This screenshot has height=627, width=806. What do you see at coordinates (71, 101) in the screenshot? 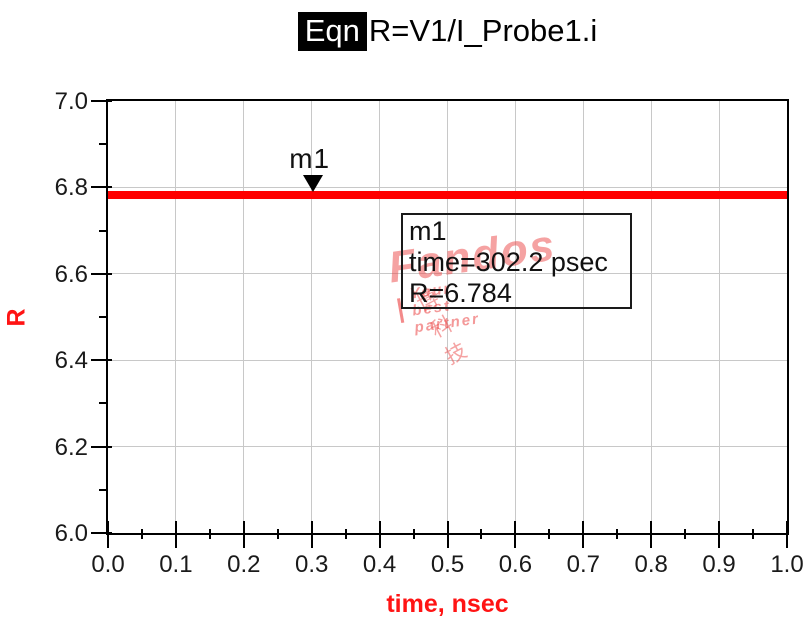
I see `y-tick-label: 7.0` at bounding box center [71, 101].